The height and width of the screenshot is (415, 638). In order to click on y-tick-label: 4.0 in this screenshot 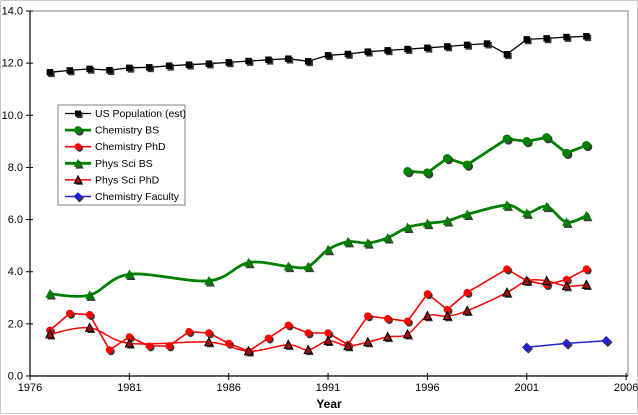, I will do `click(15, 272)`.